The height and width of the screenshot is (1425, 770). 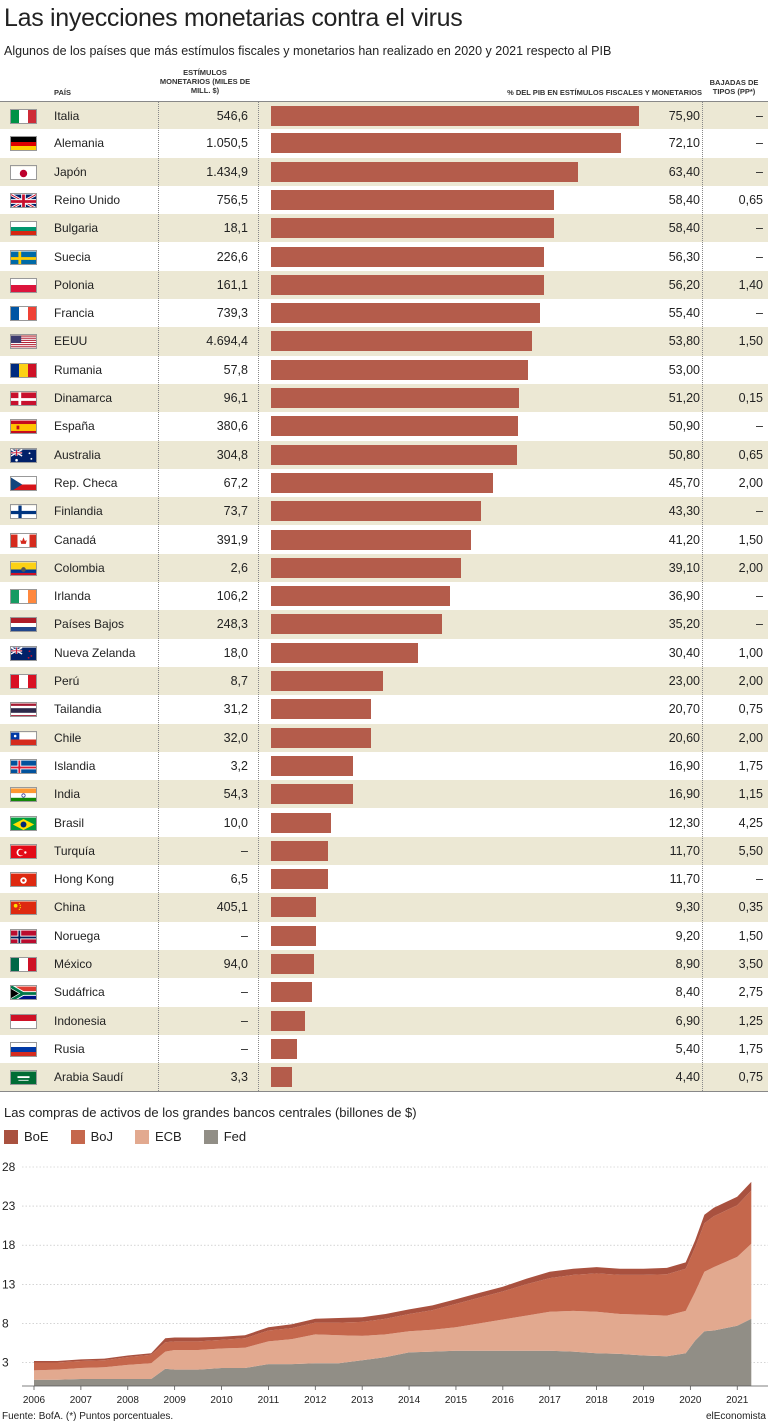 What do you see at coordinates (67, 681) in the screenshot?
I see `country-name: Perú` at bounding box center [67, 681].